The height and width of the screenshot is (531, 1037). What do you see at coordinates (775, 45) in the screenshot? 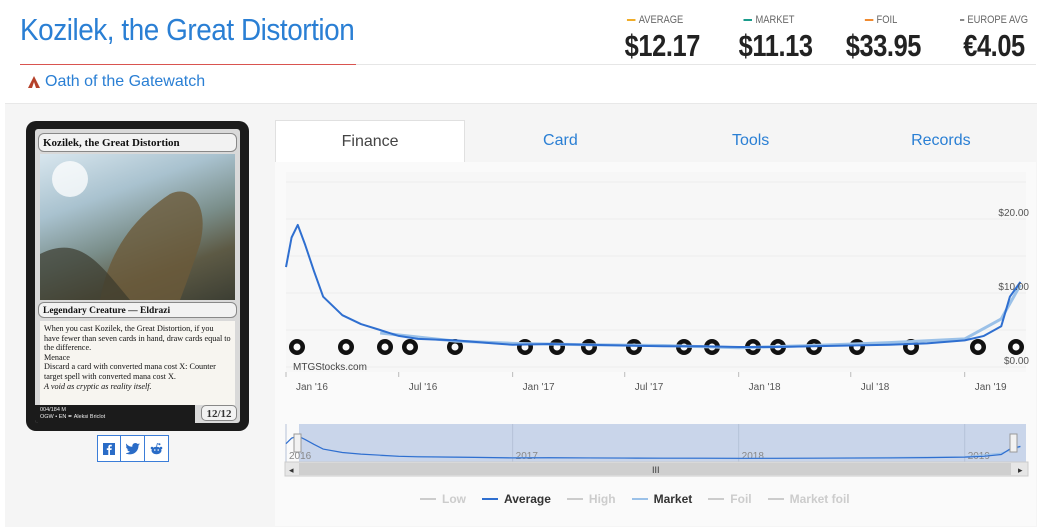
I see `price-market-value: $11.13` at bounding box center [775, 45].